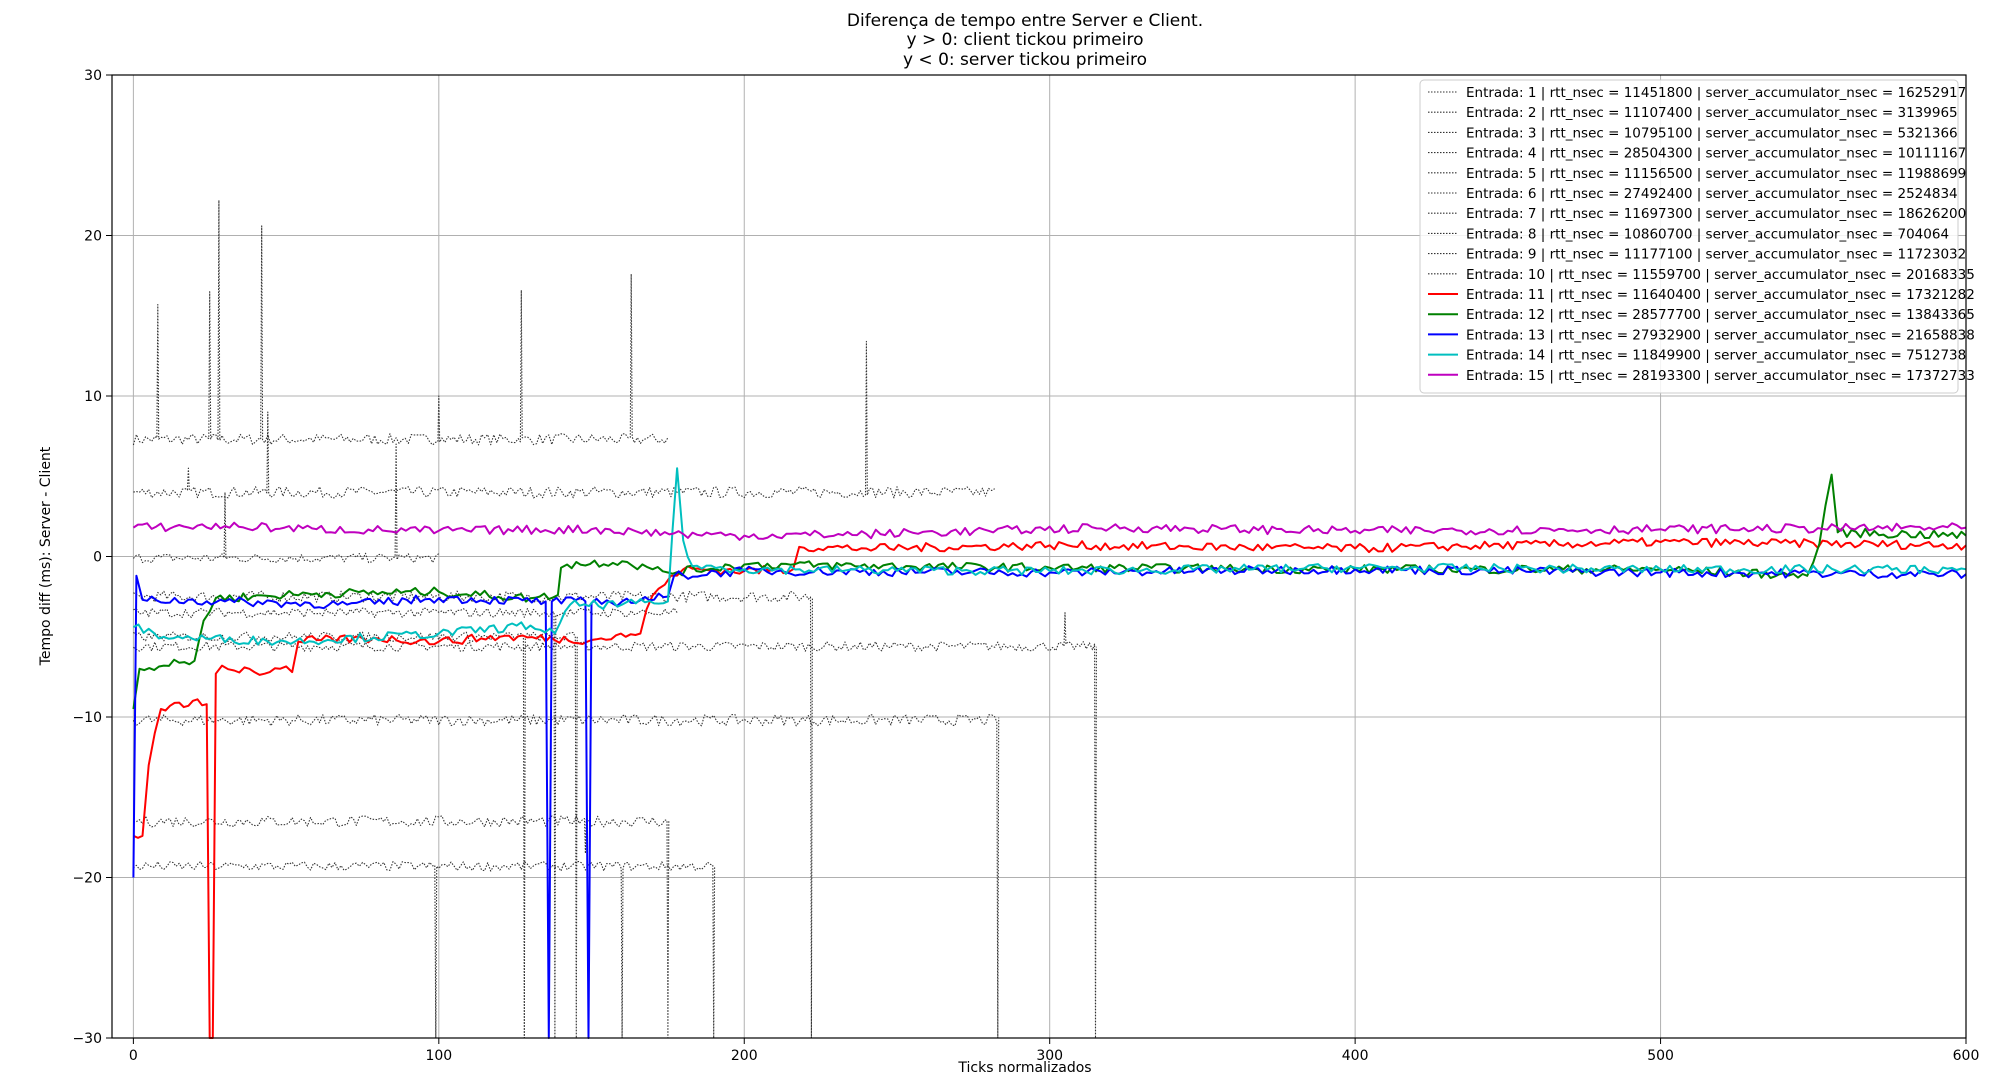 The image size is (2008, 1080). Describe the element at coordinates (355, 835) in the screenshot. I see `series-10-line` at that location.